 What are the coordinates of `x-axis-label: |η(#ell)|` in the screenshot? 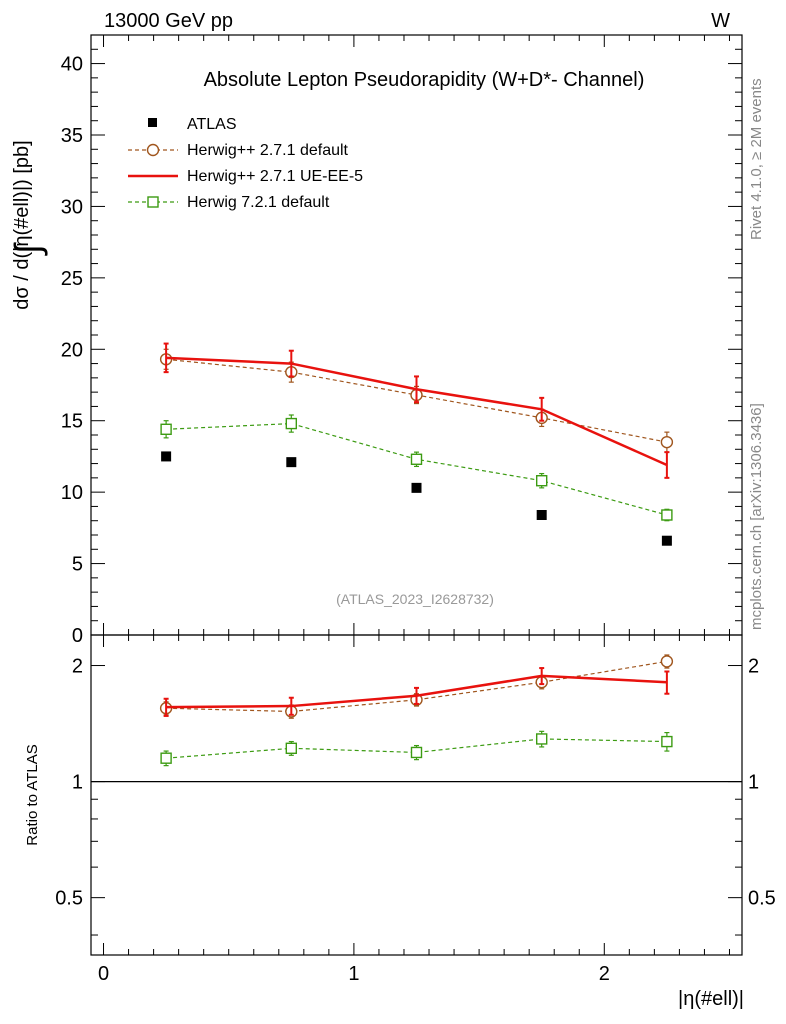 It's located at (711, 999).